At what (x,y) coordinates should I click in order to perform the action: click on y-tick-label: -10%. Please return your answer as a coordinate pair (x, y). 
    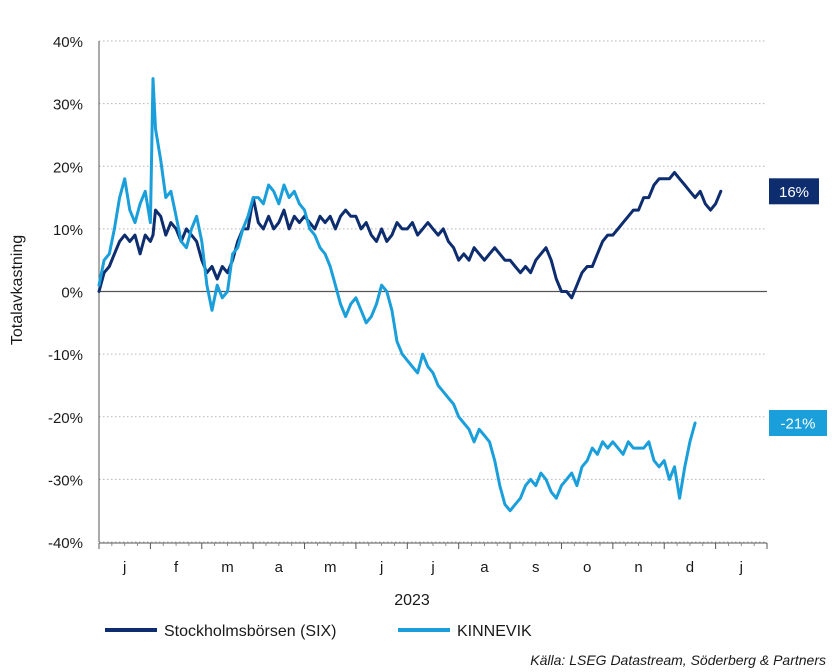
    Looking at the image, I should click on (65, 355).